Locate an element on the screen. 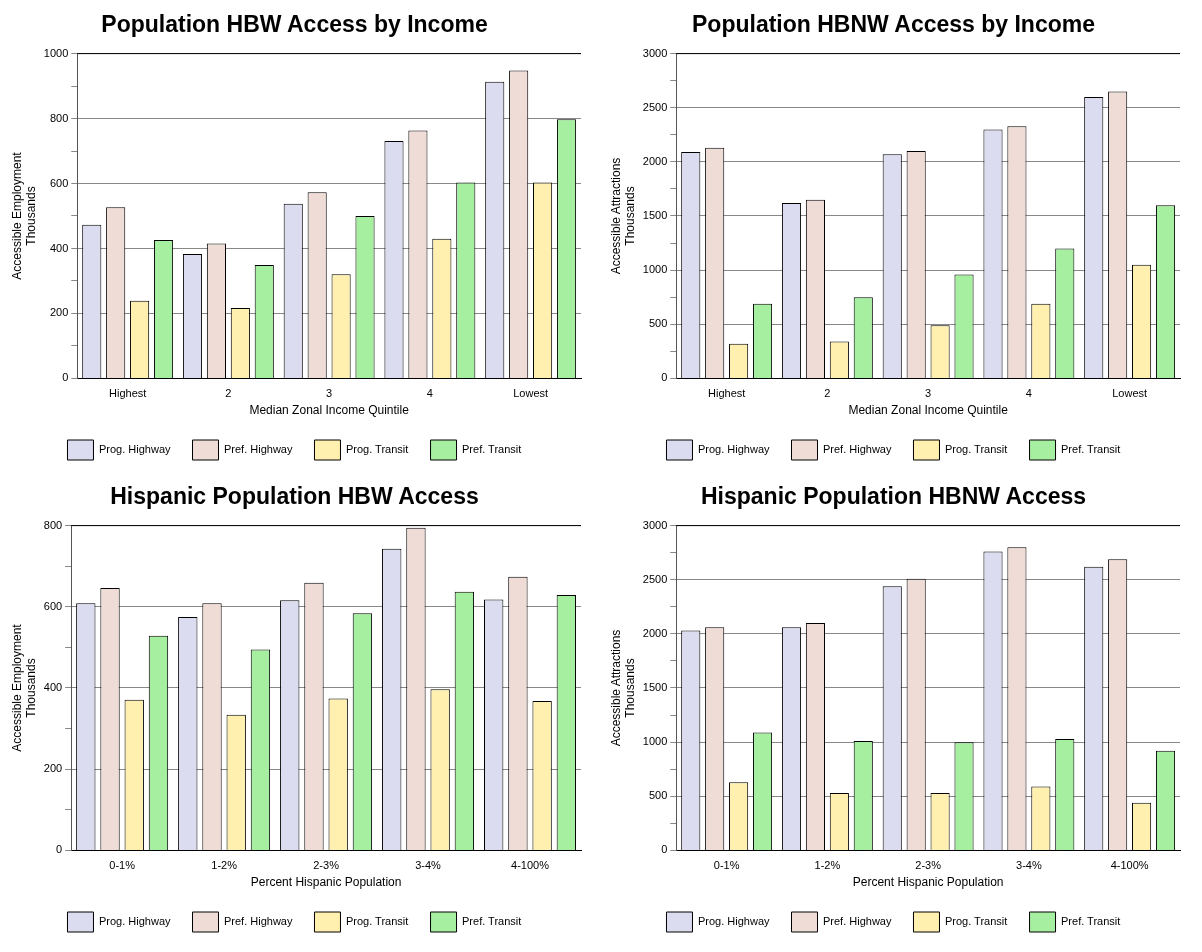 Image resolution: width=1202 pixels, height=952 pixels. chart-title: Hispanic Population HBNW Access is located at coordinates (893, 496).